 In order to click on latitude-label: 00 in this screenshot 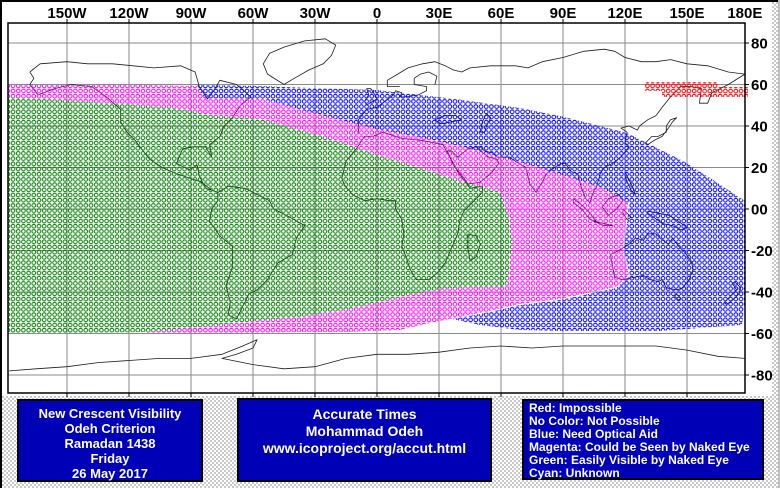, I will do `click(759, 210)`.